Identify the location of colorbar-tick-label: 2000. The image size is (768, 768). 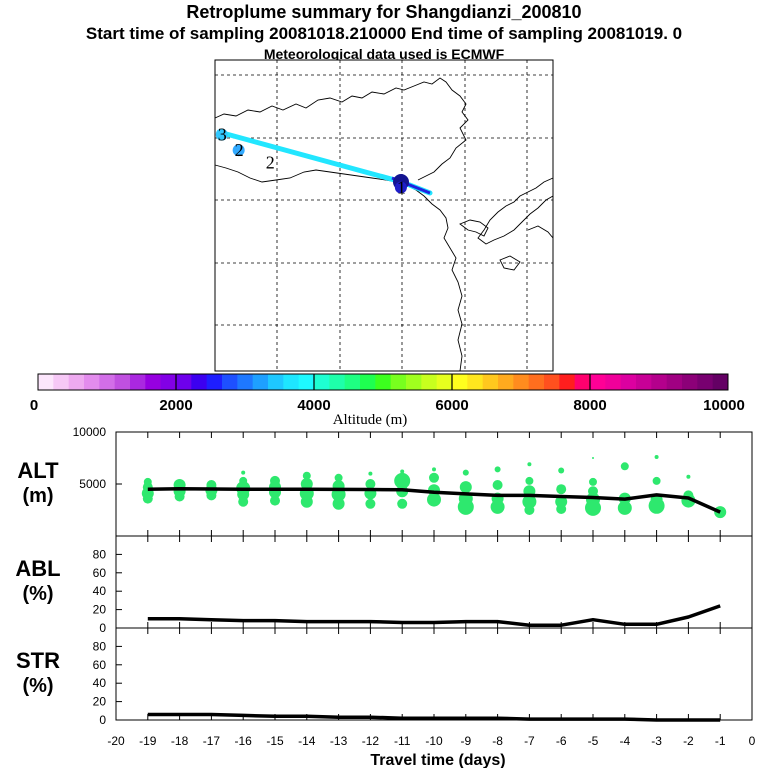
(175, 405).